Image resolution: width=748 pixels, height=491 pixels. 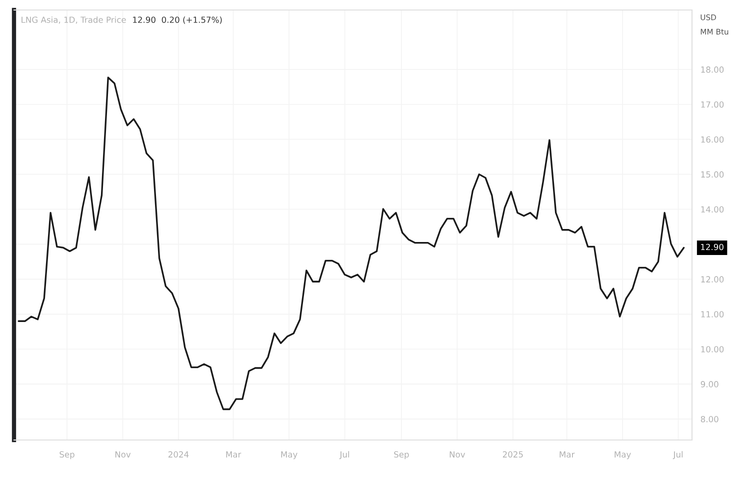 What do you see at coordinates (712, 139) in the screenshot?
I see `y-tick-label: 16.00` at bounding box center [712, 139].